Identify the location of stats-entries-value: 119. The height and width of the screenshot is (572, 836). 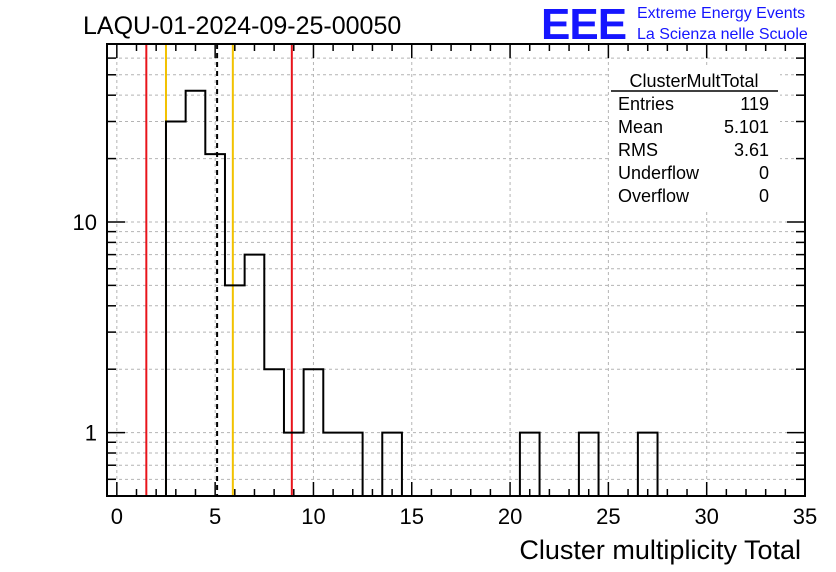
(754, 104).